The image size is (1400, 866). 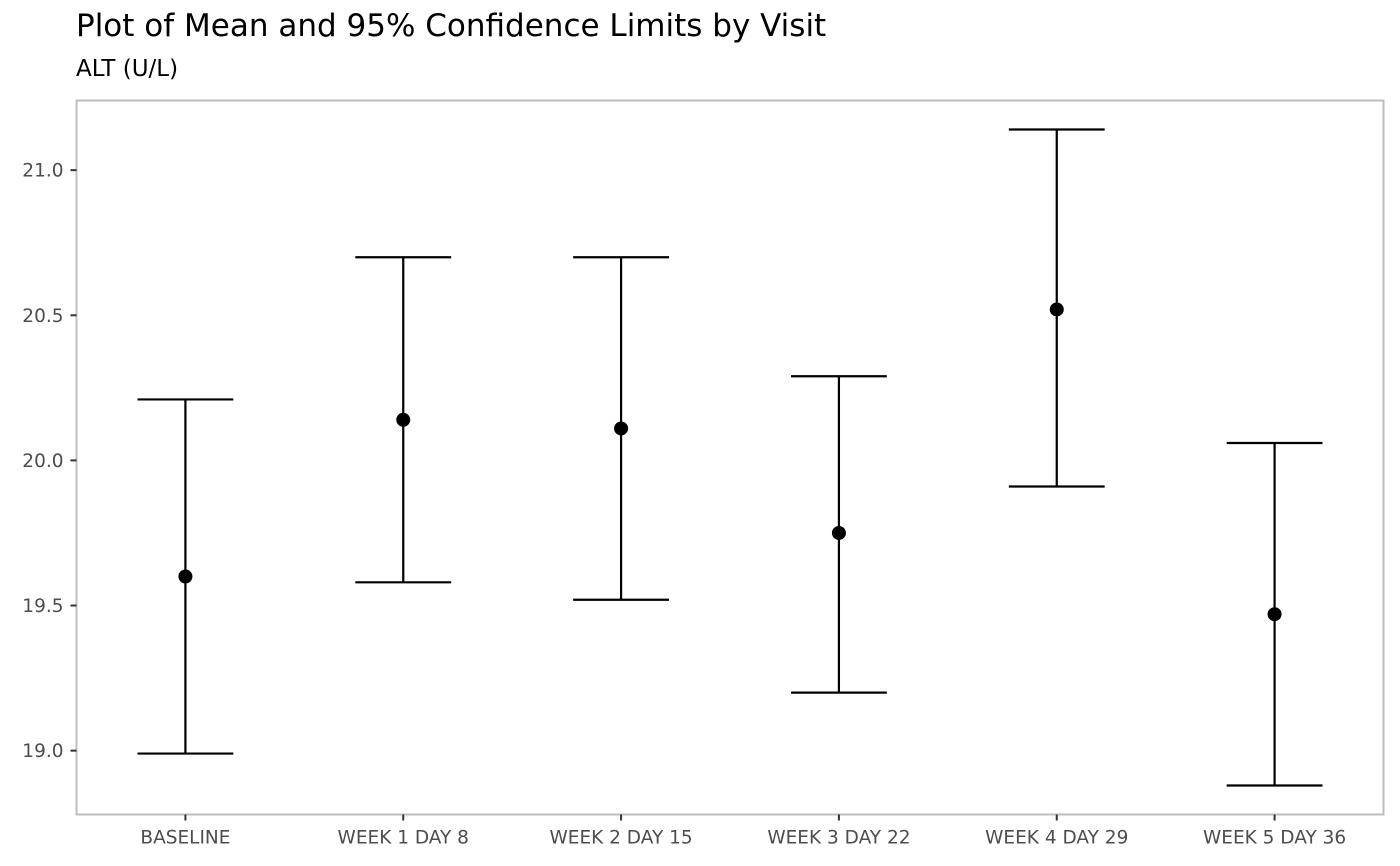 What do you see at coordinates (838, 838) in the screenshot?
I see `x-tick-label: WEEK 3 DAY 22` at bounding box center [838, 838].